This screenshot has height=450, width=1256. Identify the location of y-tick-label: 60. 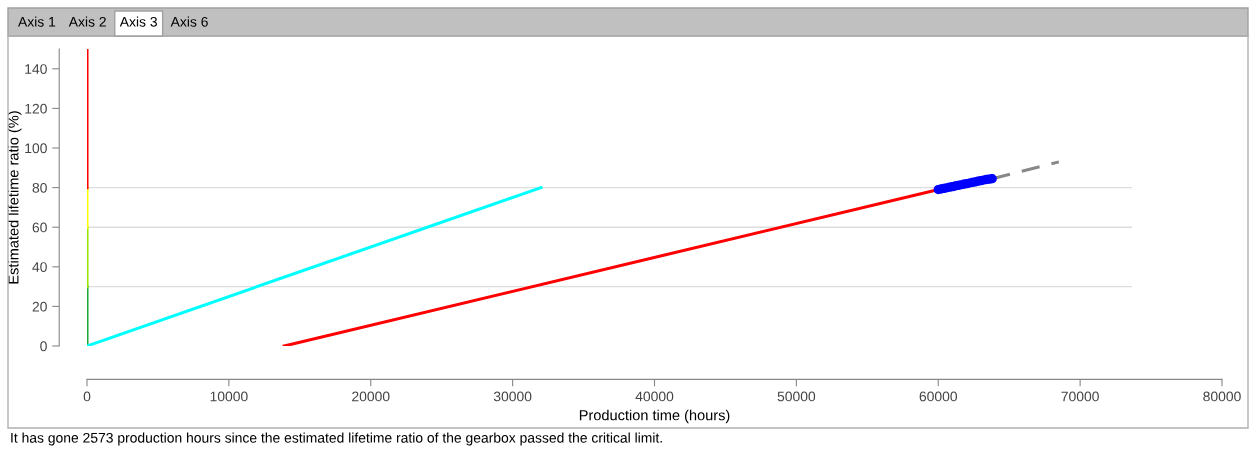
(39, 227).